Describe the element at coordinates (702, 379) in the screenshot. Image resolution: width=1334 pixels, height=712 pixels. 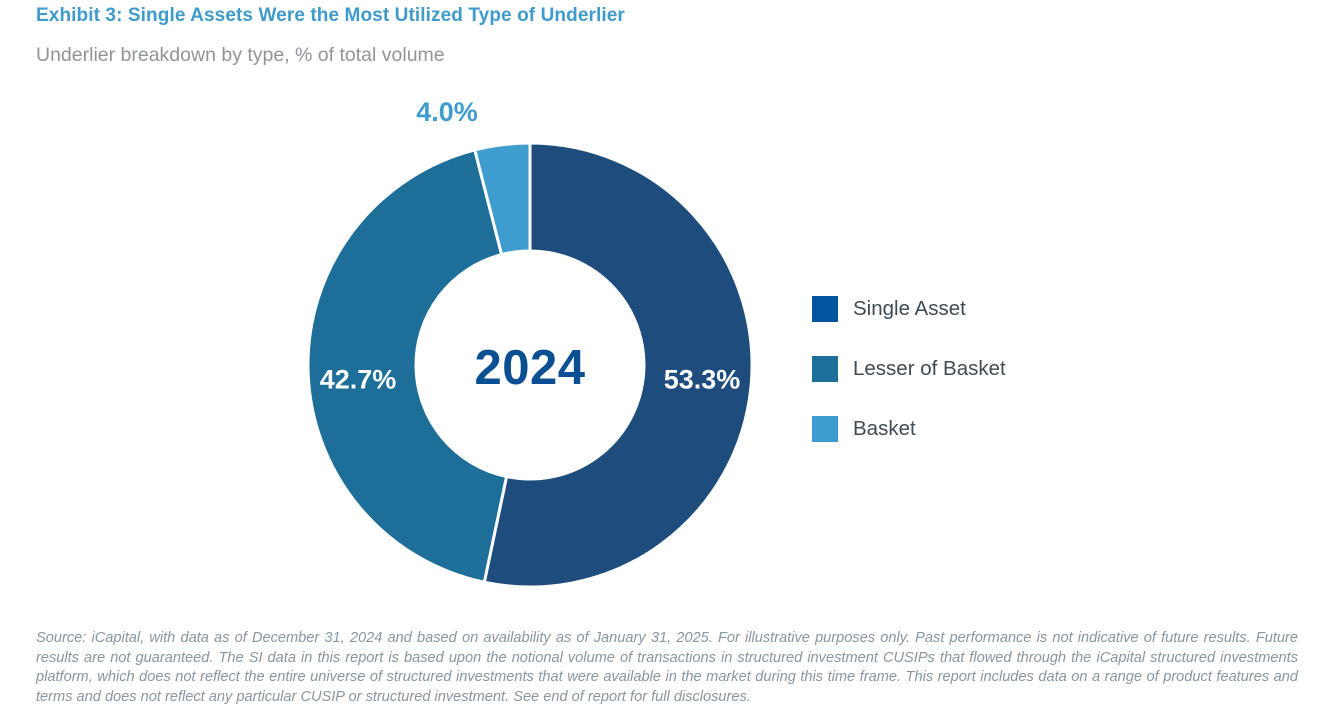
I see `slice-label-single-asset: 53.3%` at that location.